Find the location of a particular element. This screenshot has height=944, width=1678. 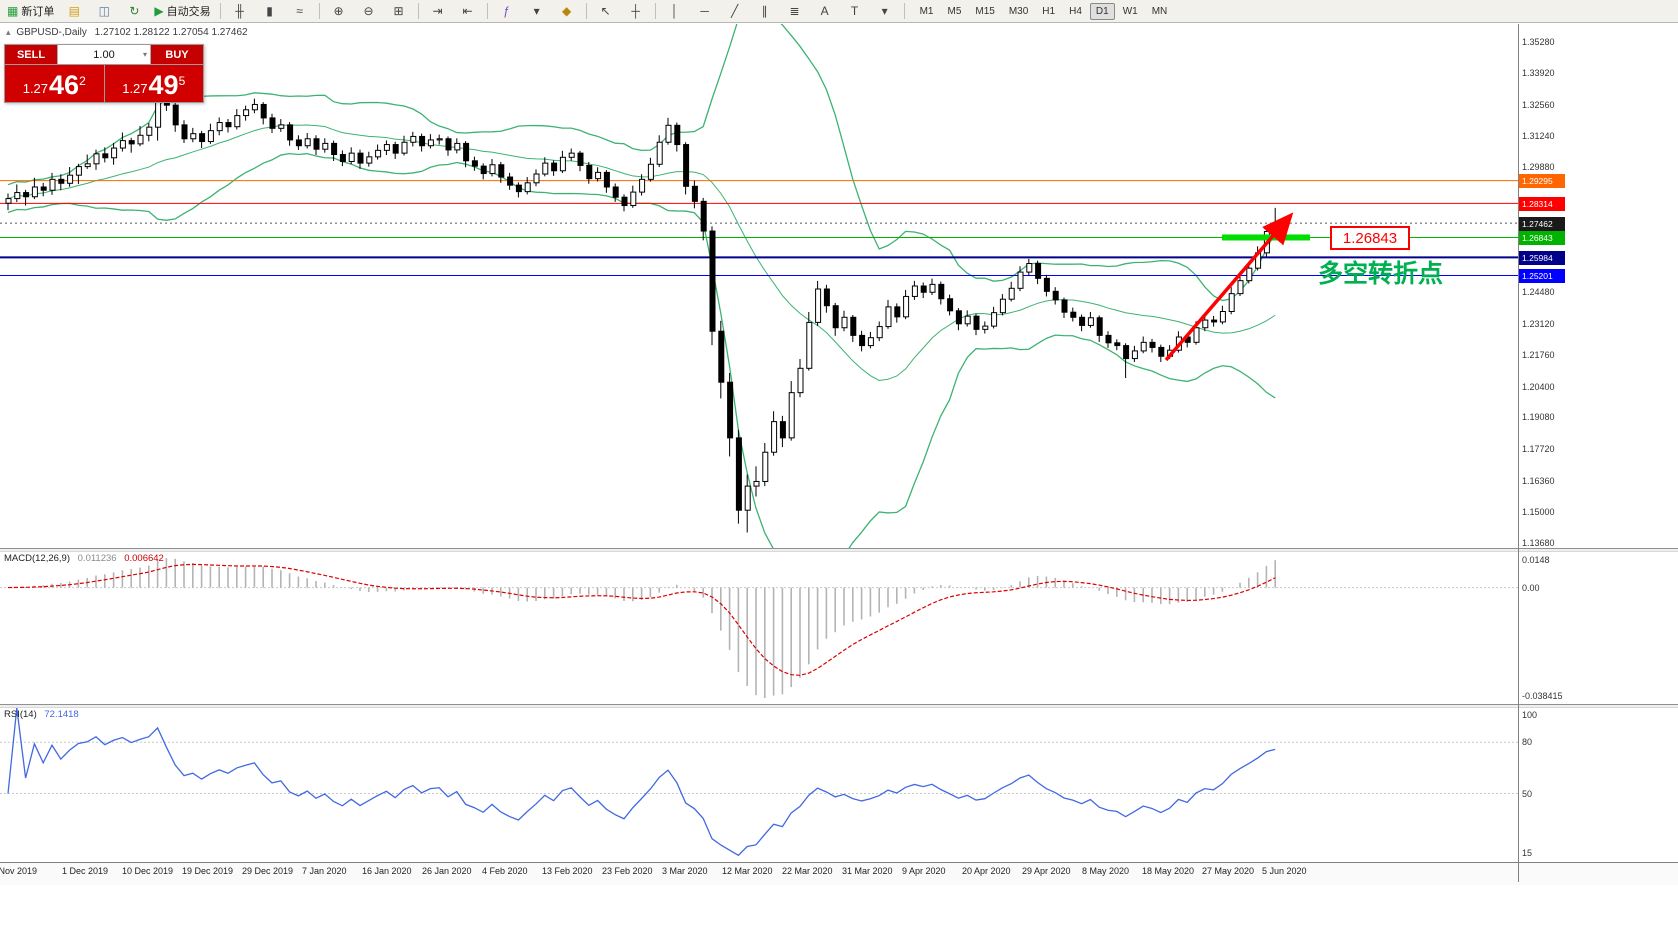

tile-windows-button: ⊞ is located at coordinates (399, 11).